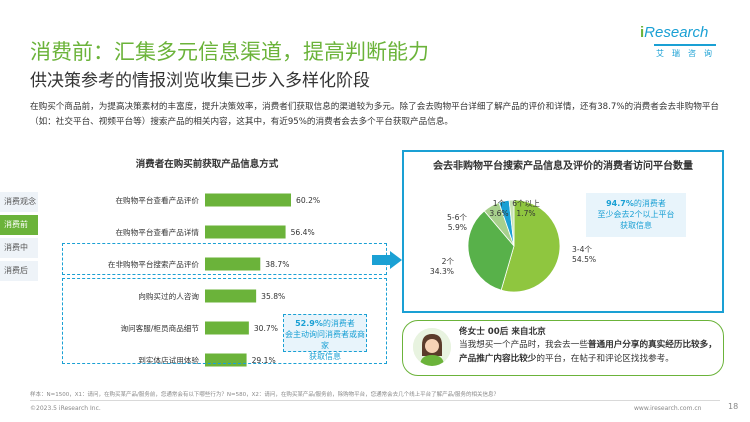 This screenshot has height=422, width=750. What do you see at coordinates (168, 296) in the screenshot?
I see `bar-category-label: 向购买过的人咨询` at bounding box center [168, 296].